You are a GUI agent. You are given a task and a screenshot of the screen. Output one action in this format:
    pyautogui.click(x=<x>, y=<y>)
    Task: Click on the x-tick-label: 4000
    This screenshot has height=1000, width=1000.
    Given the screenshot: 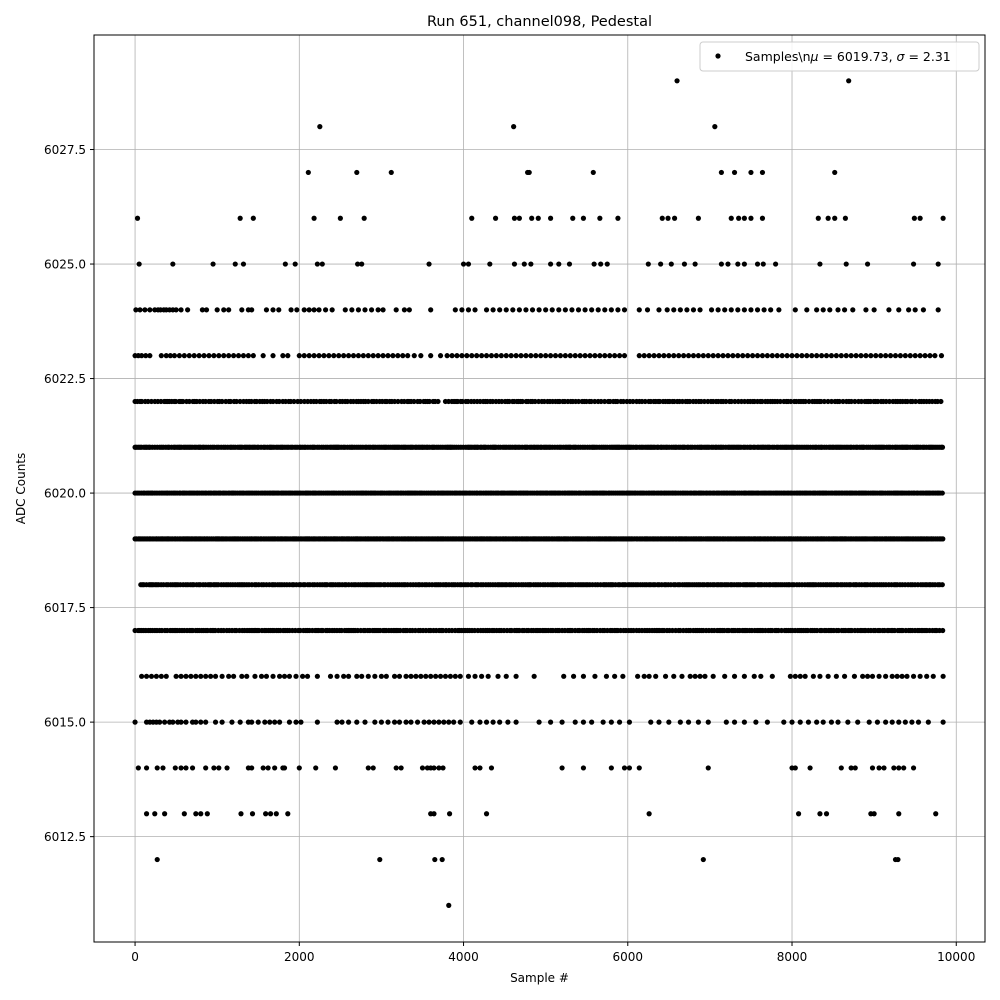 What is the action you would take?
    pyautogui.click(x=463, y=957)
    